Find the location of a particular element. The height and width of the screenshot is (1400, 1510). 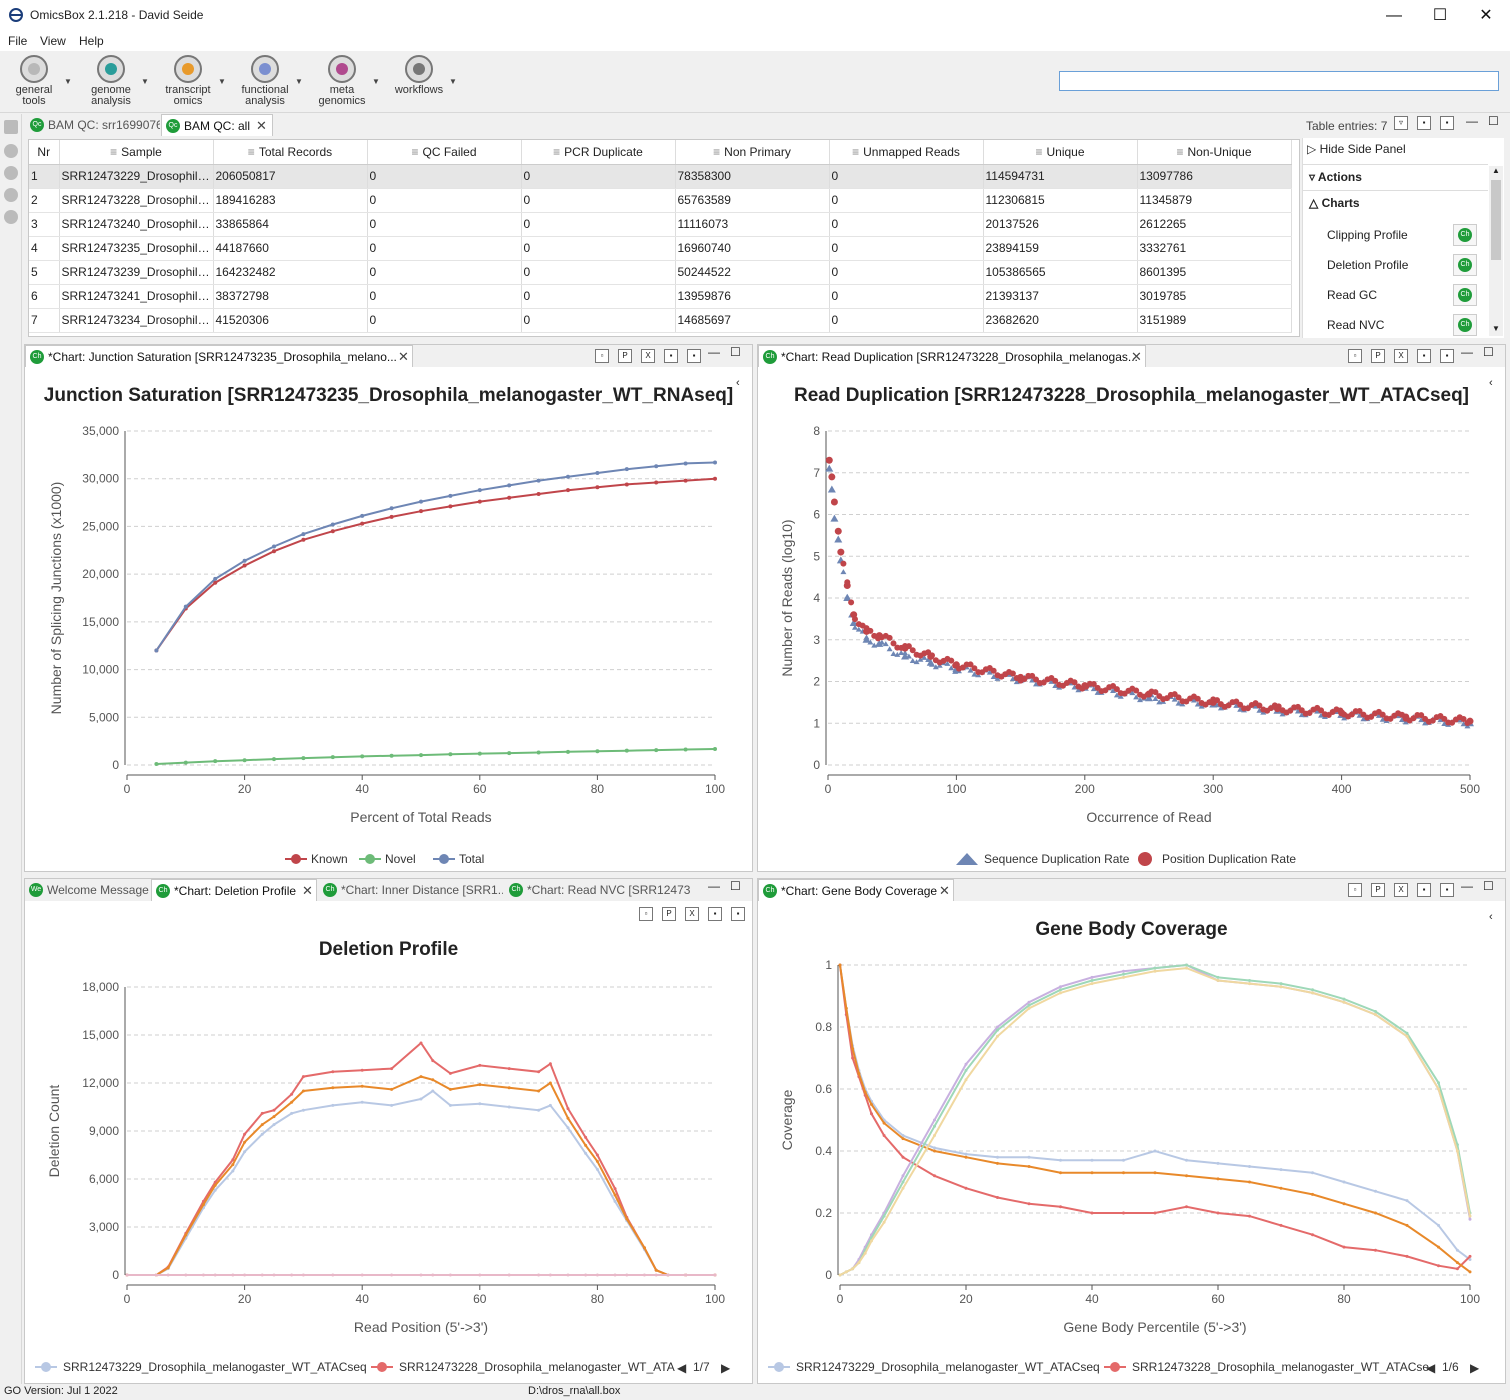

filter-table-icon: ▿ is located at coordinates (1401, 123).